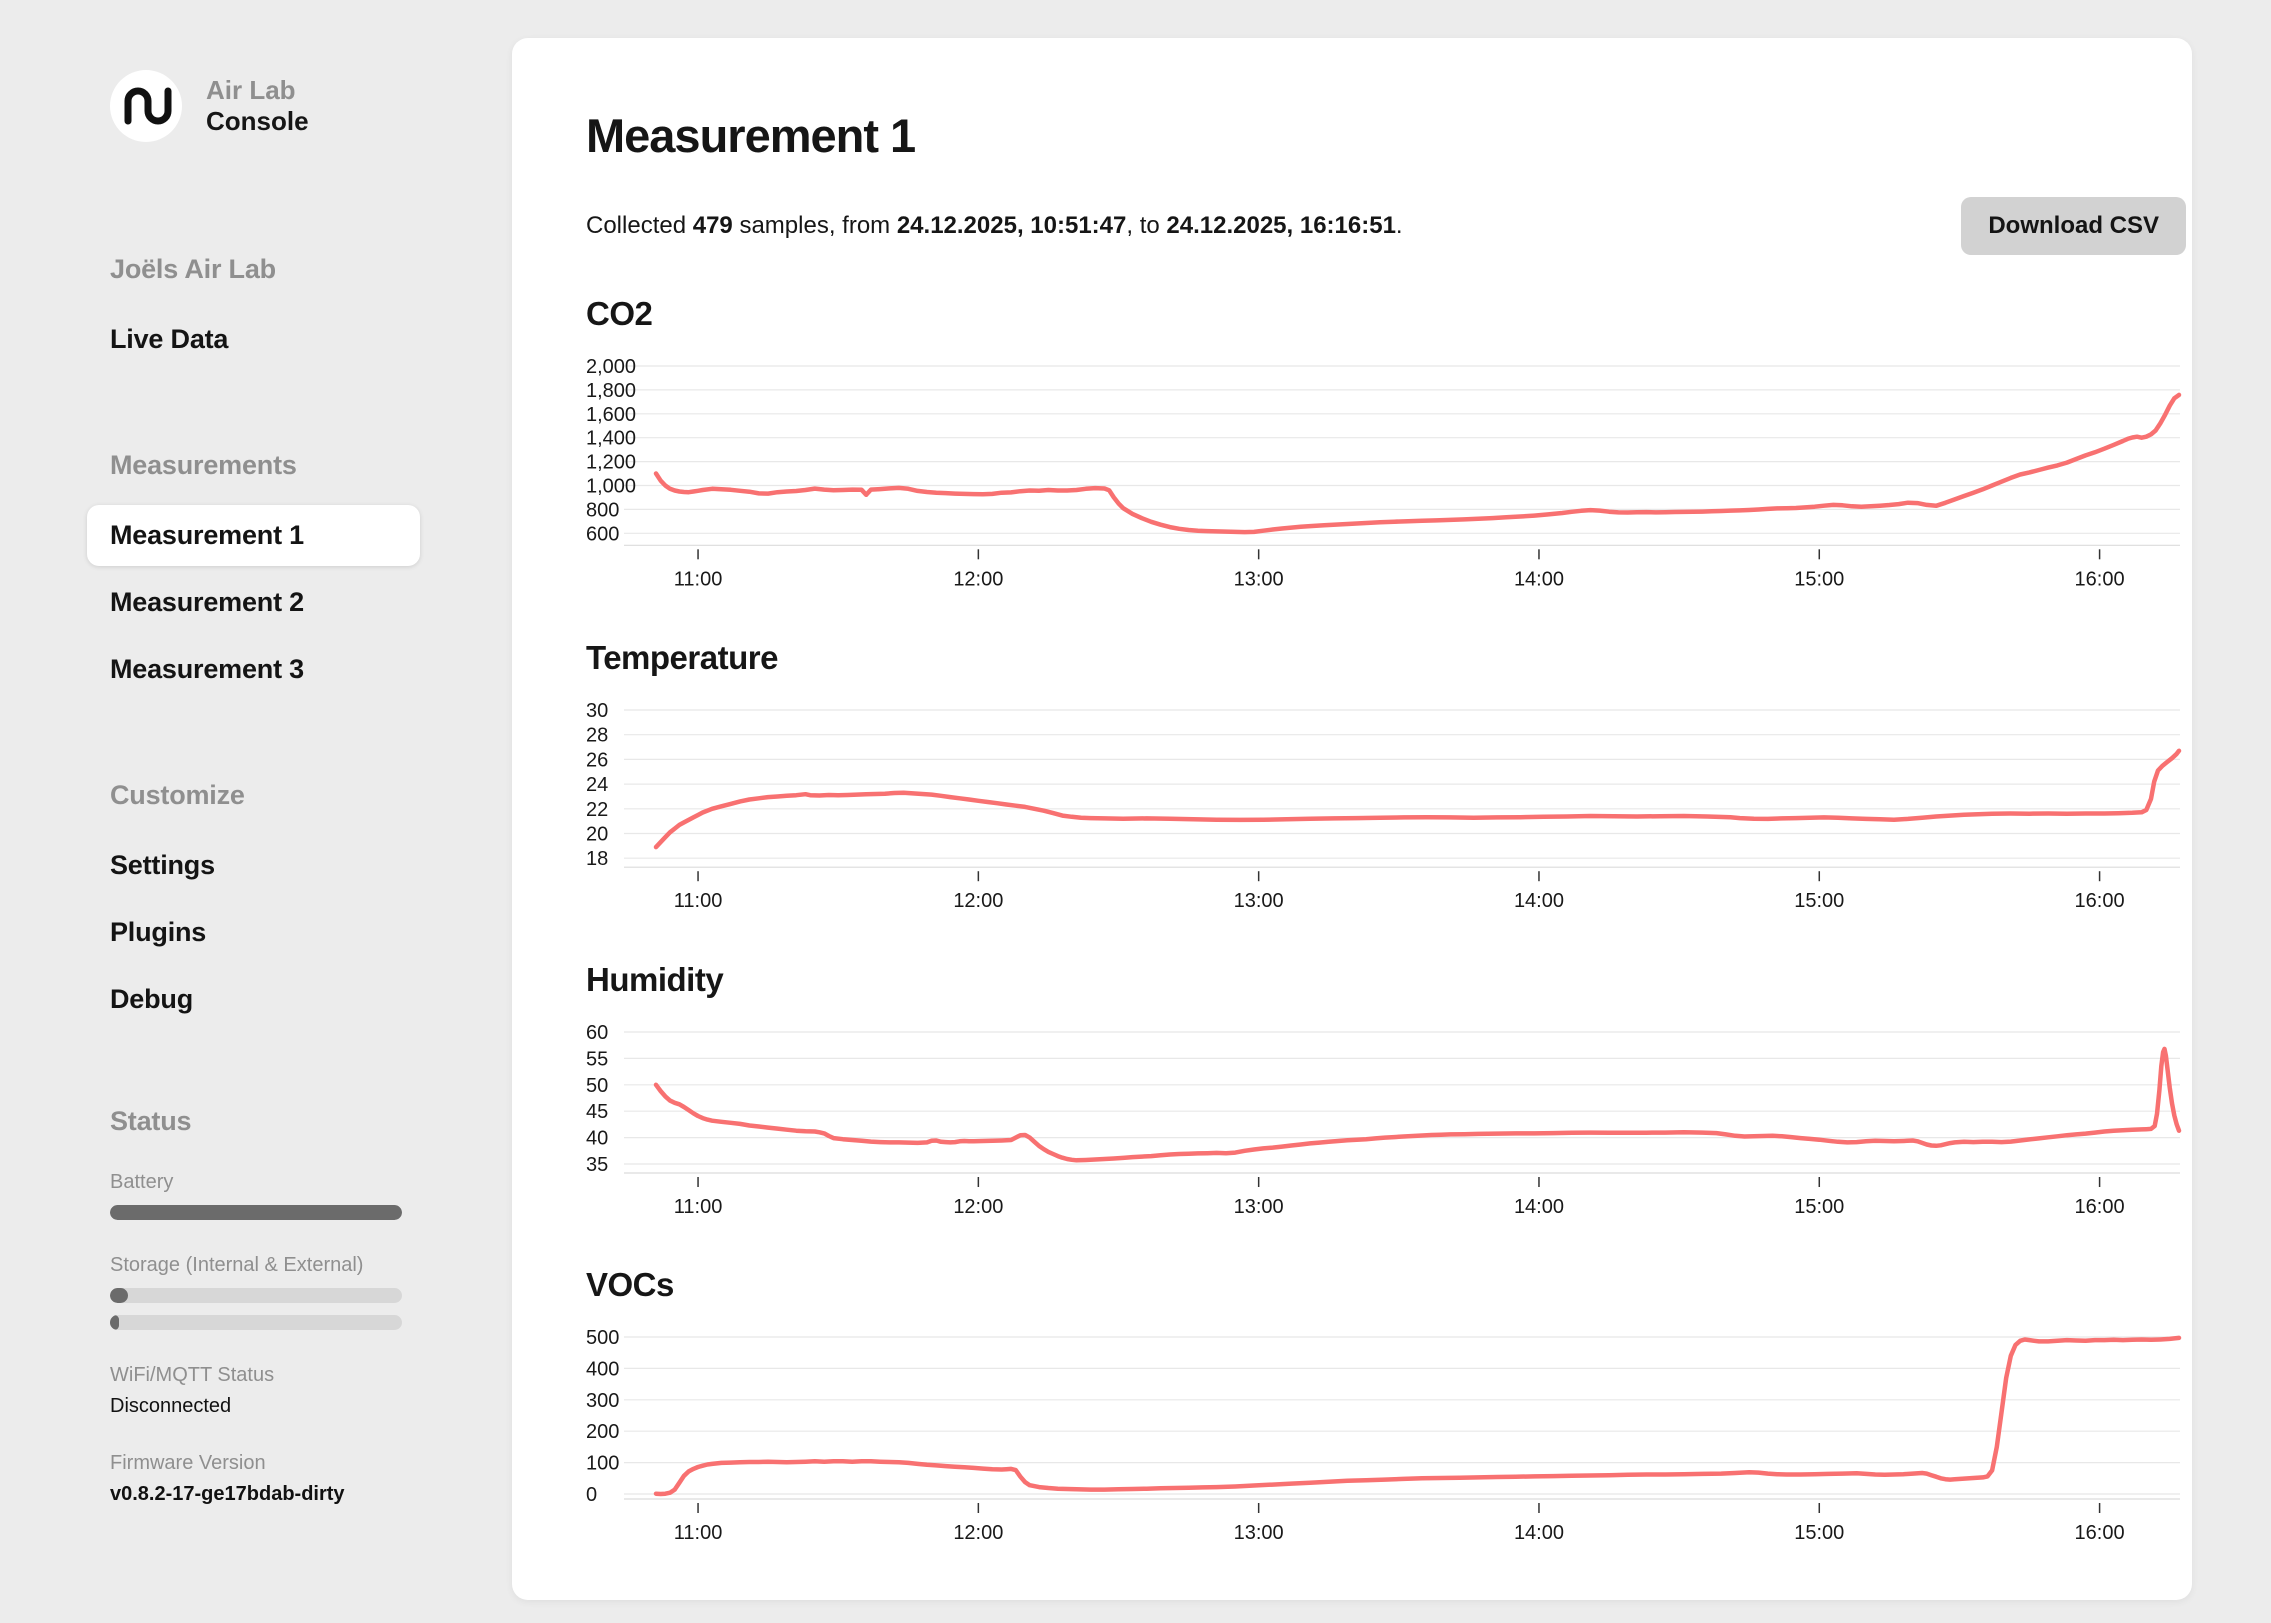 This screenshot has height=1623, width=2271. I want to click on battery-label: Battery, so click(142, 1182).